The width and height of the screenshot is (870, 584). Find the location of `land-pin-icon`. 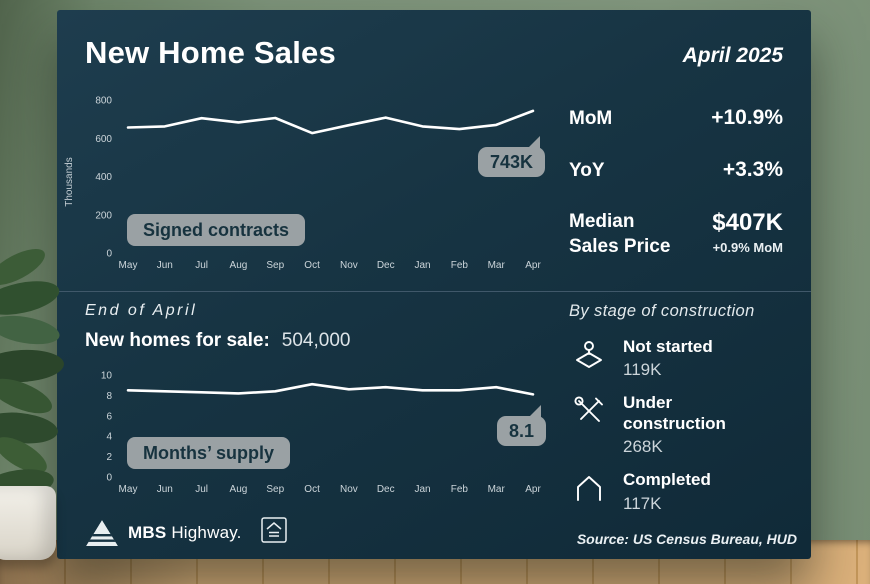

land-pin-icon is located at coordinates (589, 355).